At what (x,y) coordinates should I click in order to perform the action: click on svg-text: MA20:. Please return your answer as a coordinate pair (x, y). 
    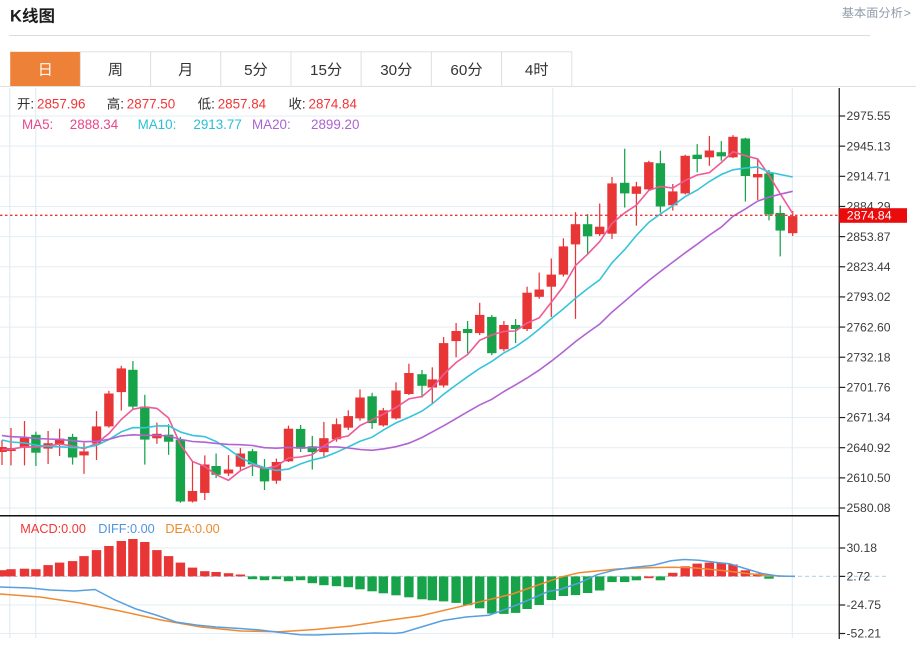
    Looking at the image, I should click on (271, 124).